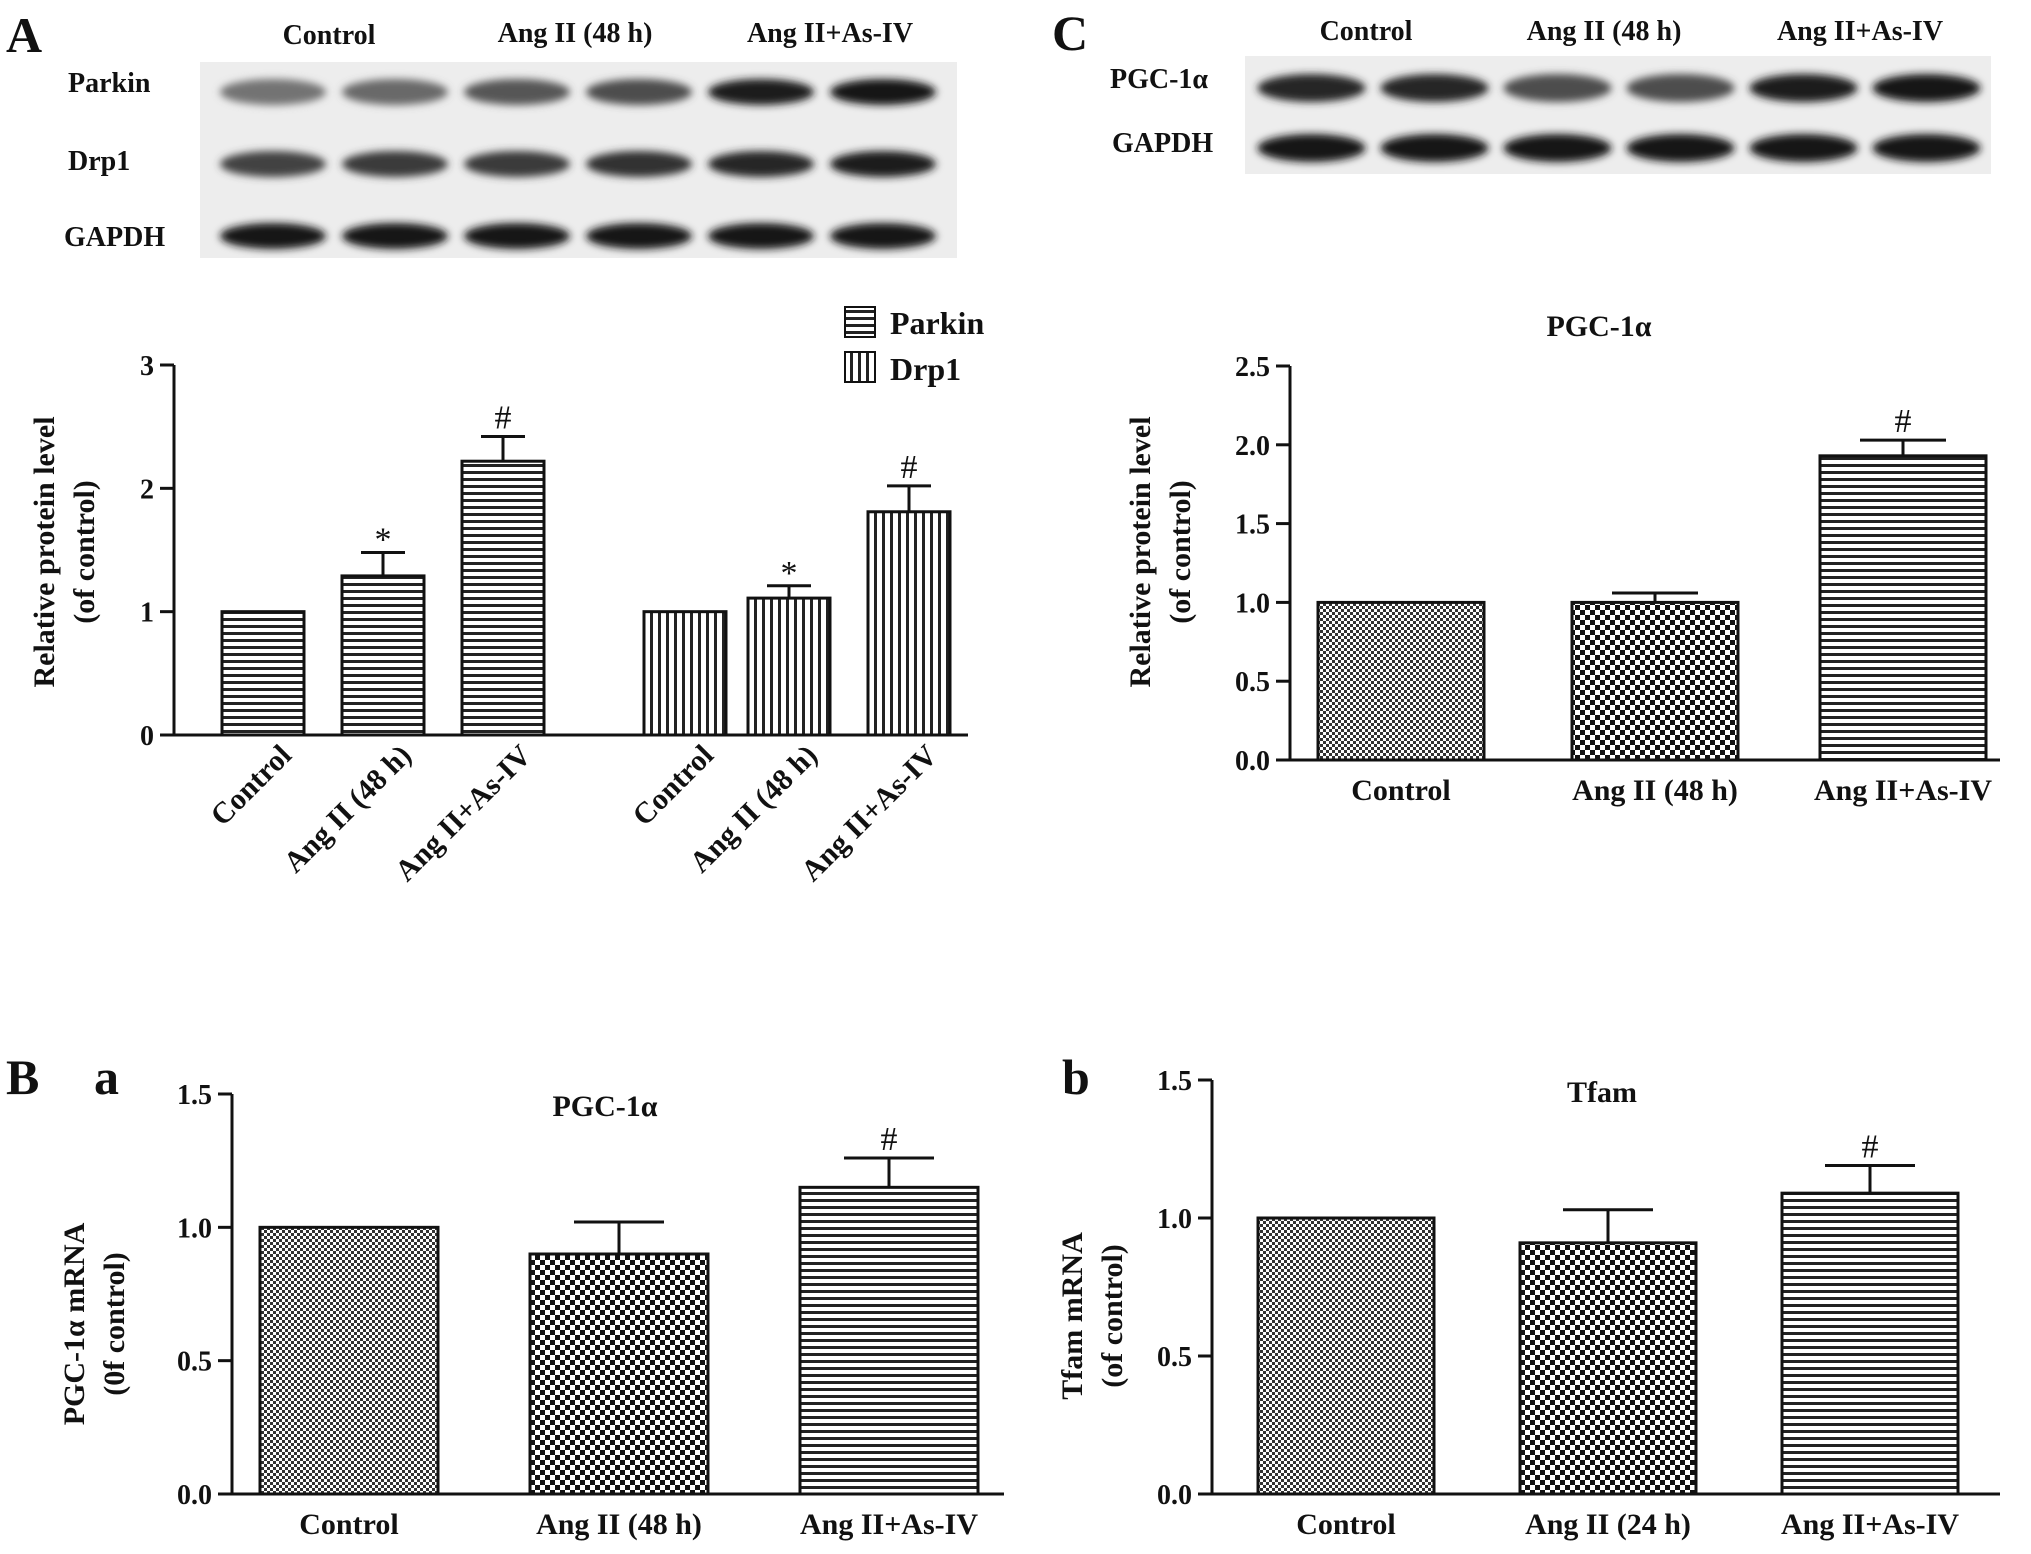 The width and height of the screenshot is (2031, 1554). Describe the element at coordinates (925, 369) in the screenshot. I see `legend-label-drp1: Drp1` at that location.